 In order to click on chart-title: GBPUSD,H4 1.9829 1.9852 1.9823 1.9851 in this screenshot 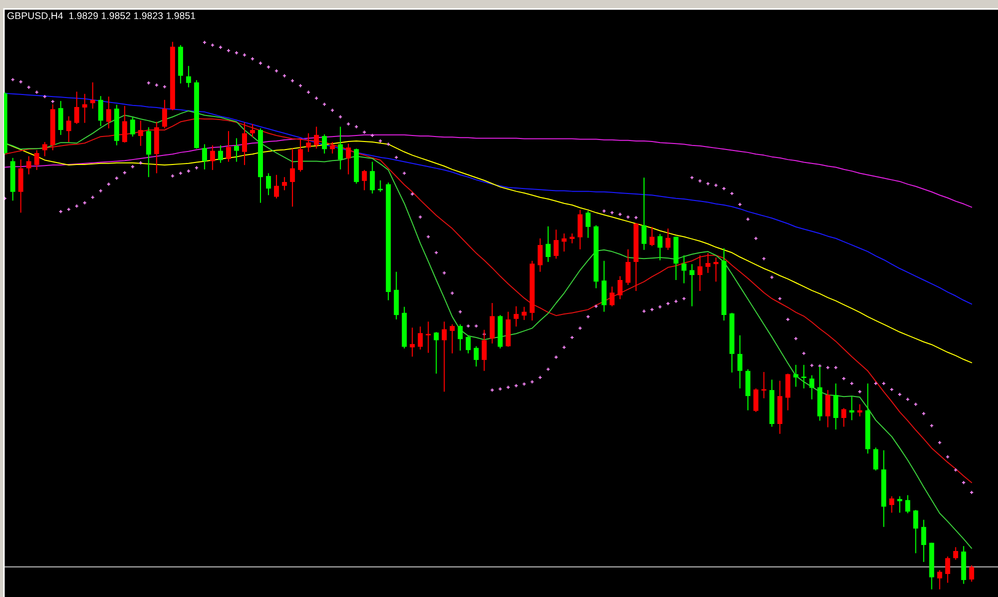, I will do `click(101, 16)`.